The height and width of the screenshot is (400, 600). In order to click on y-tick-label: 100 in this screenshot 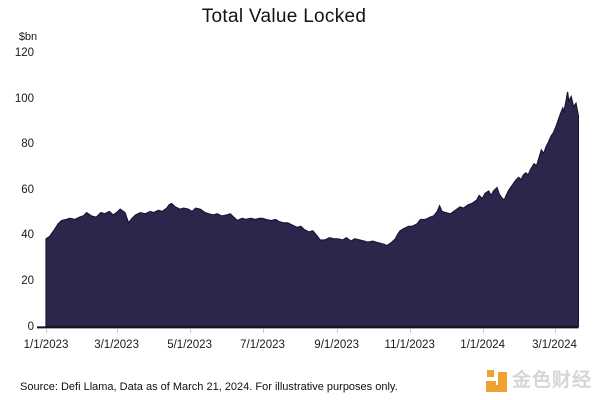, I will do `click(24, 98)`.